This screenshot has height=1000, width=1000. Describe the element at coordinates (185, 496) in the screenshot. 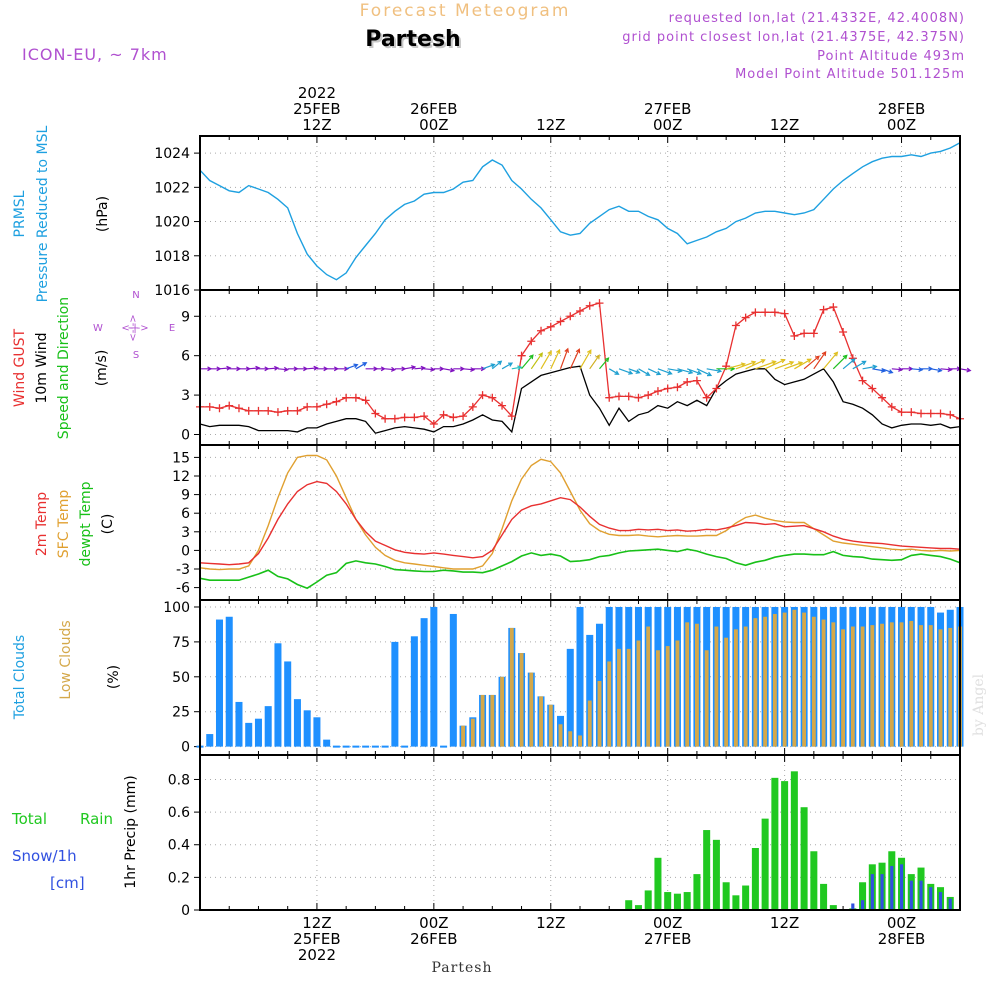

I see `y-tick-label-3-5: 9` at that location.